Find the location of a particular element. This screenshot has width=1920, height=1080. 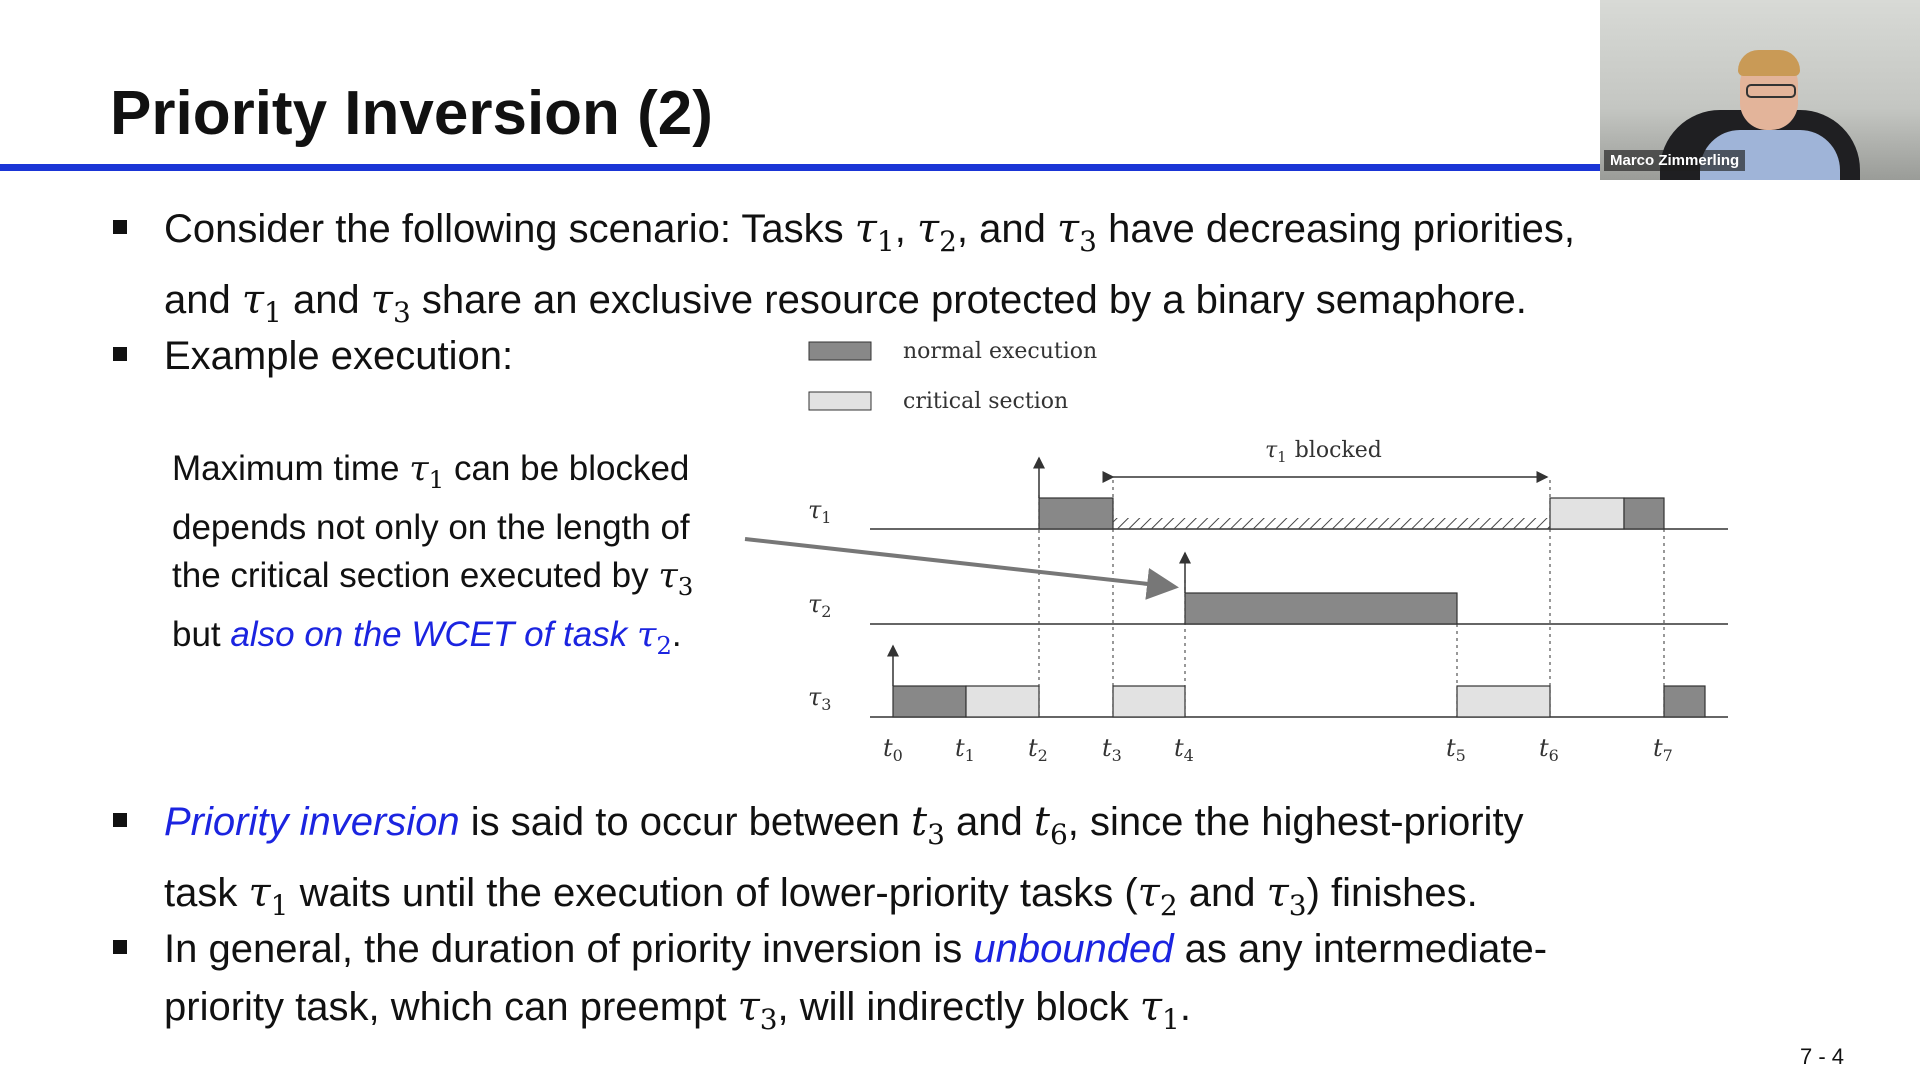

legend-critical-label: critical section is located at coordinates (985, 401).